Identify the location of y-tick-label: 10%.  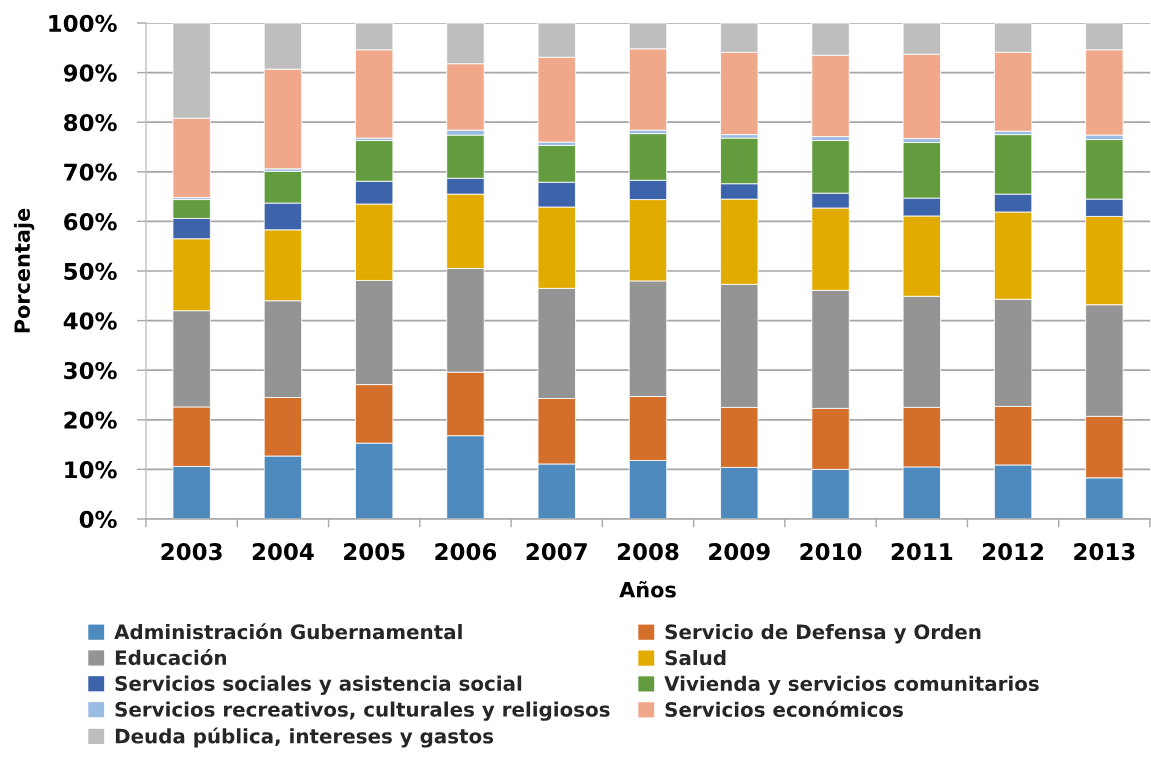
(91, 470).